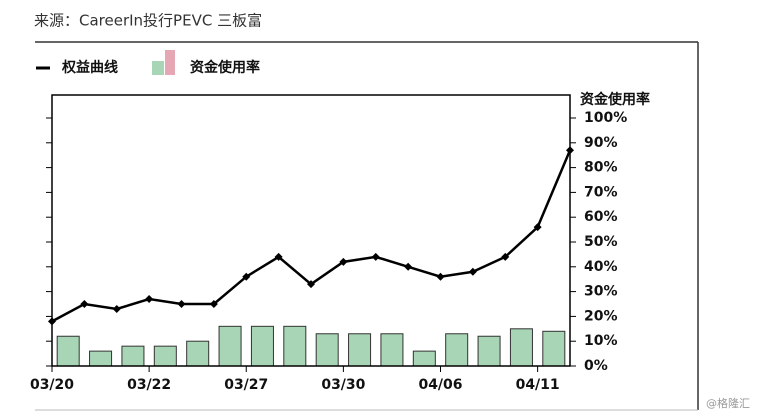 The image size is (764, 418). Describe the element at coordinates (343, 385) in the screenshot. I see `x-tick-label: 03/30` at that location.